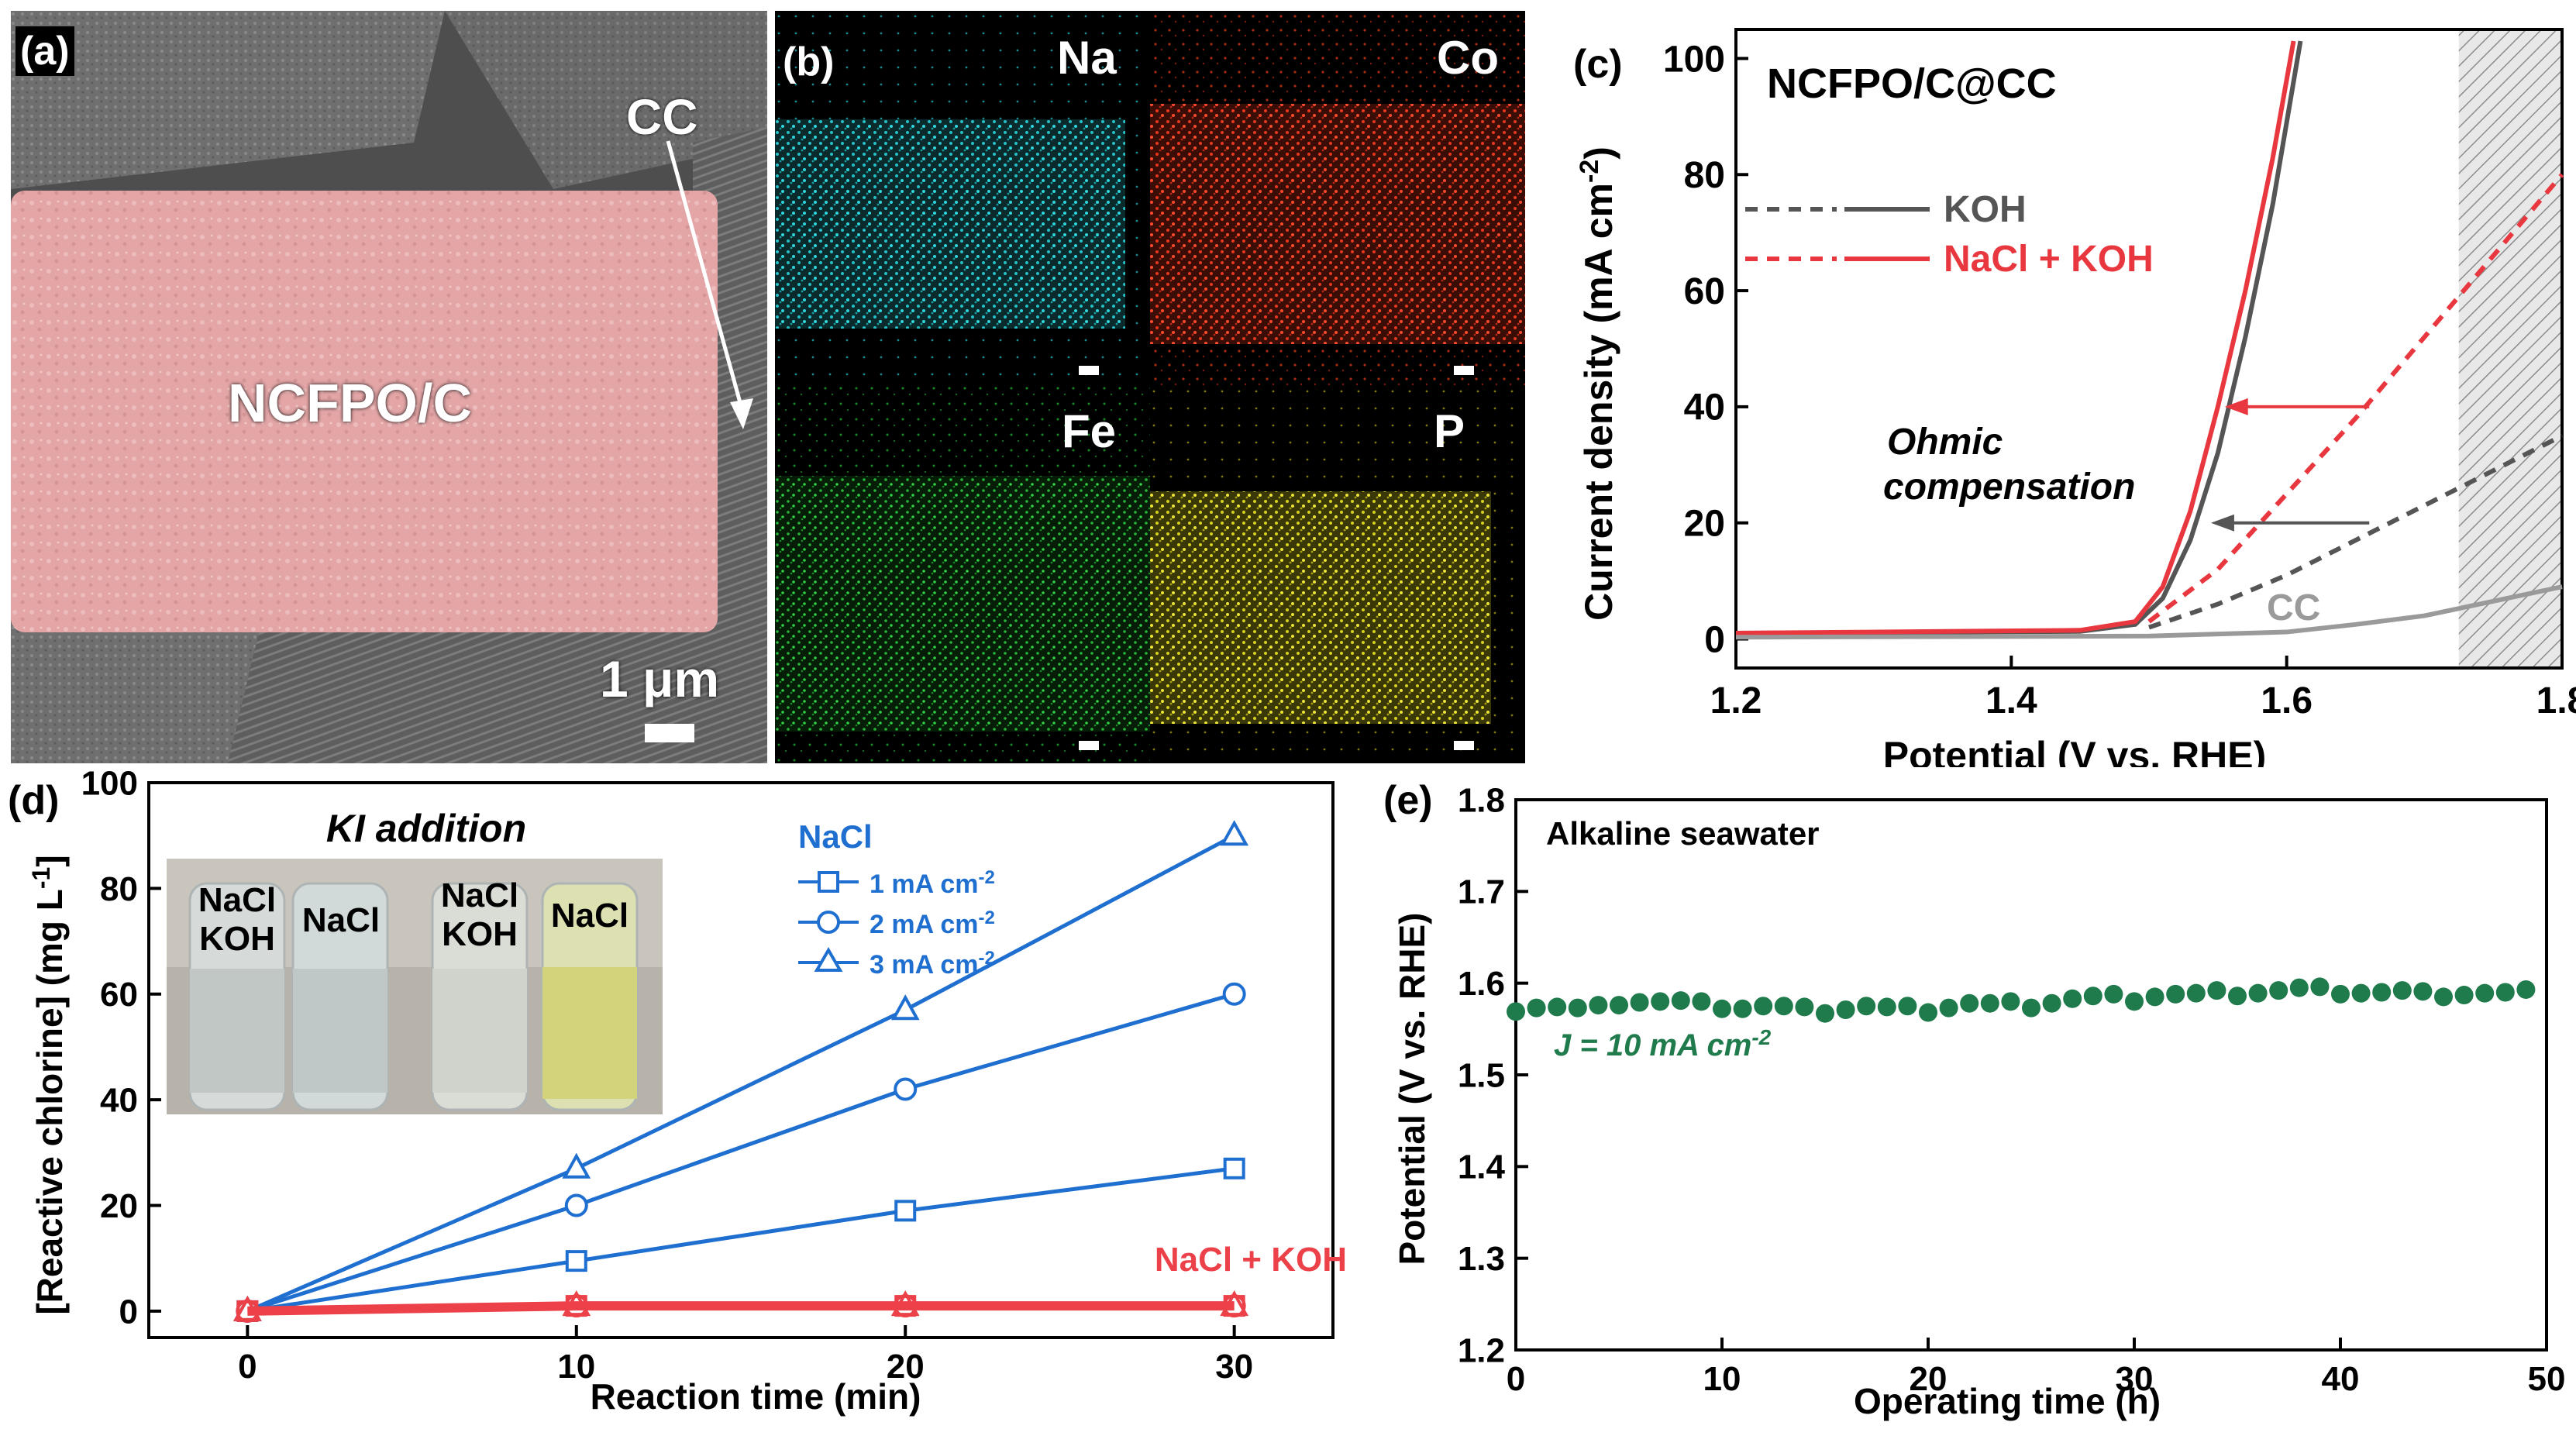 The height and width of the screenshot is (1429, 2576). I want to click on vial-3-label-line1: NaCl, so click(479, 895).